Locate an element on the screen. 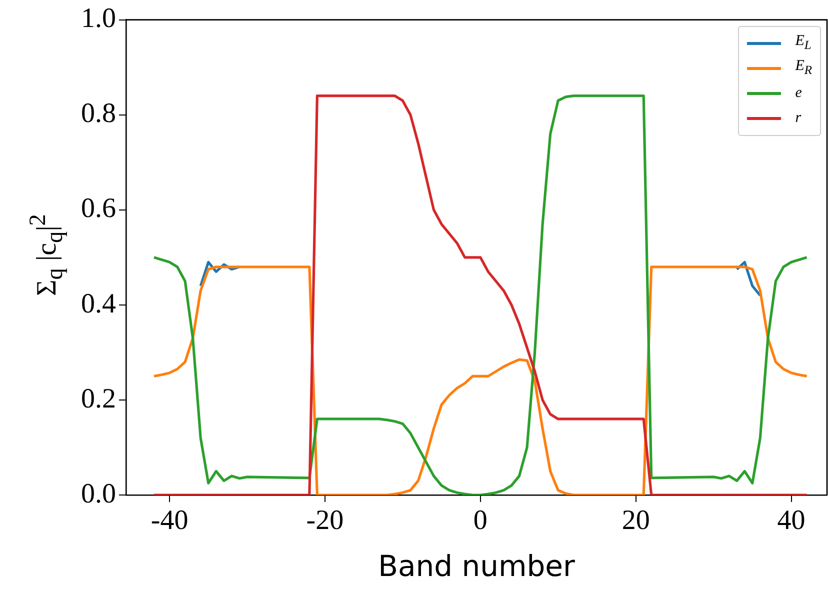  legend-label: e is located at coordinates (798, 93).